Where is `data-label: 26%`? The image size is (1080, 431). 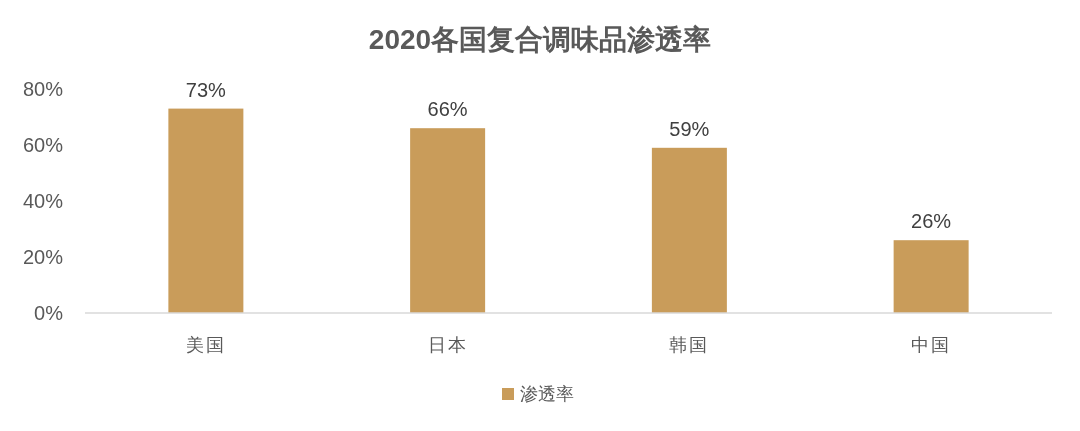
data-label: 26% is located at coordinates (931, 221).